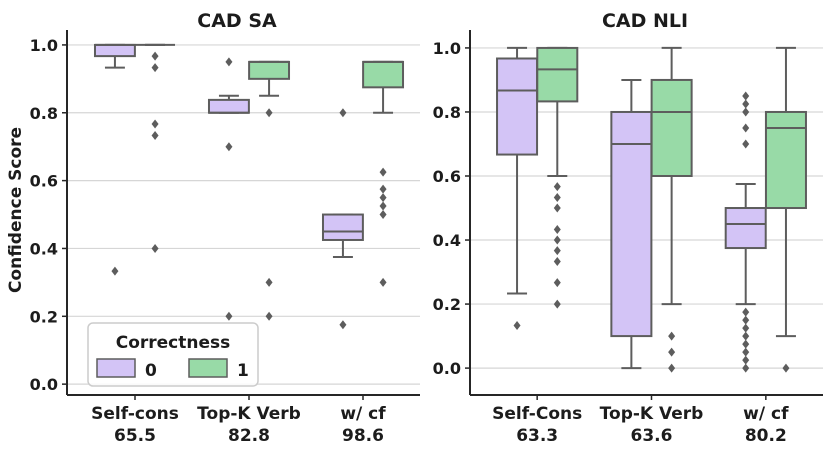  I want to click on x-tick-sublabel: 80.2, so click(766, 436).